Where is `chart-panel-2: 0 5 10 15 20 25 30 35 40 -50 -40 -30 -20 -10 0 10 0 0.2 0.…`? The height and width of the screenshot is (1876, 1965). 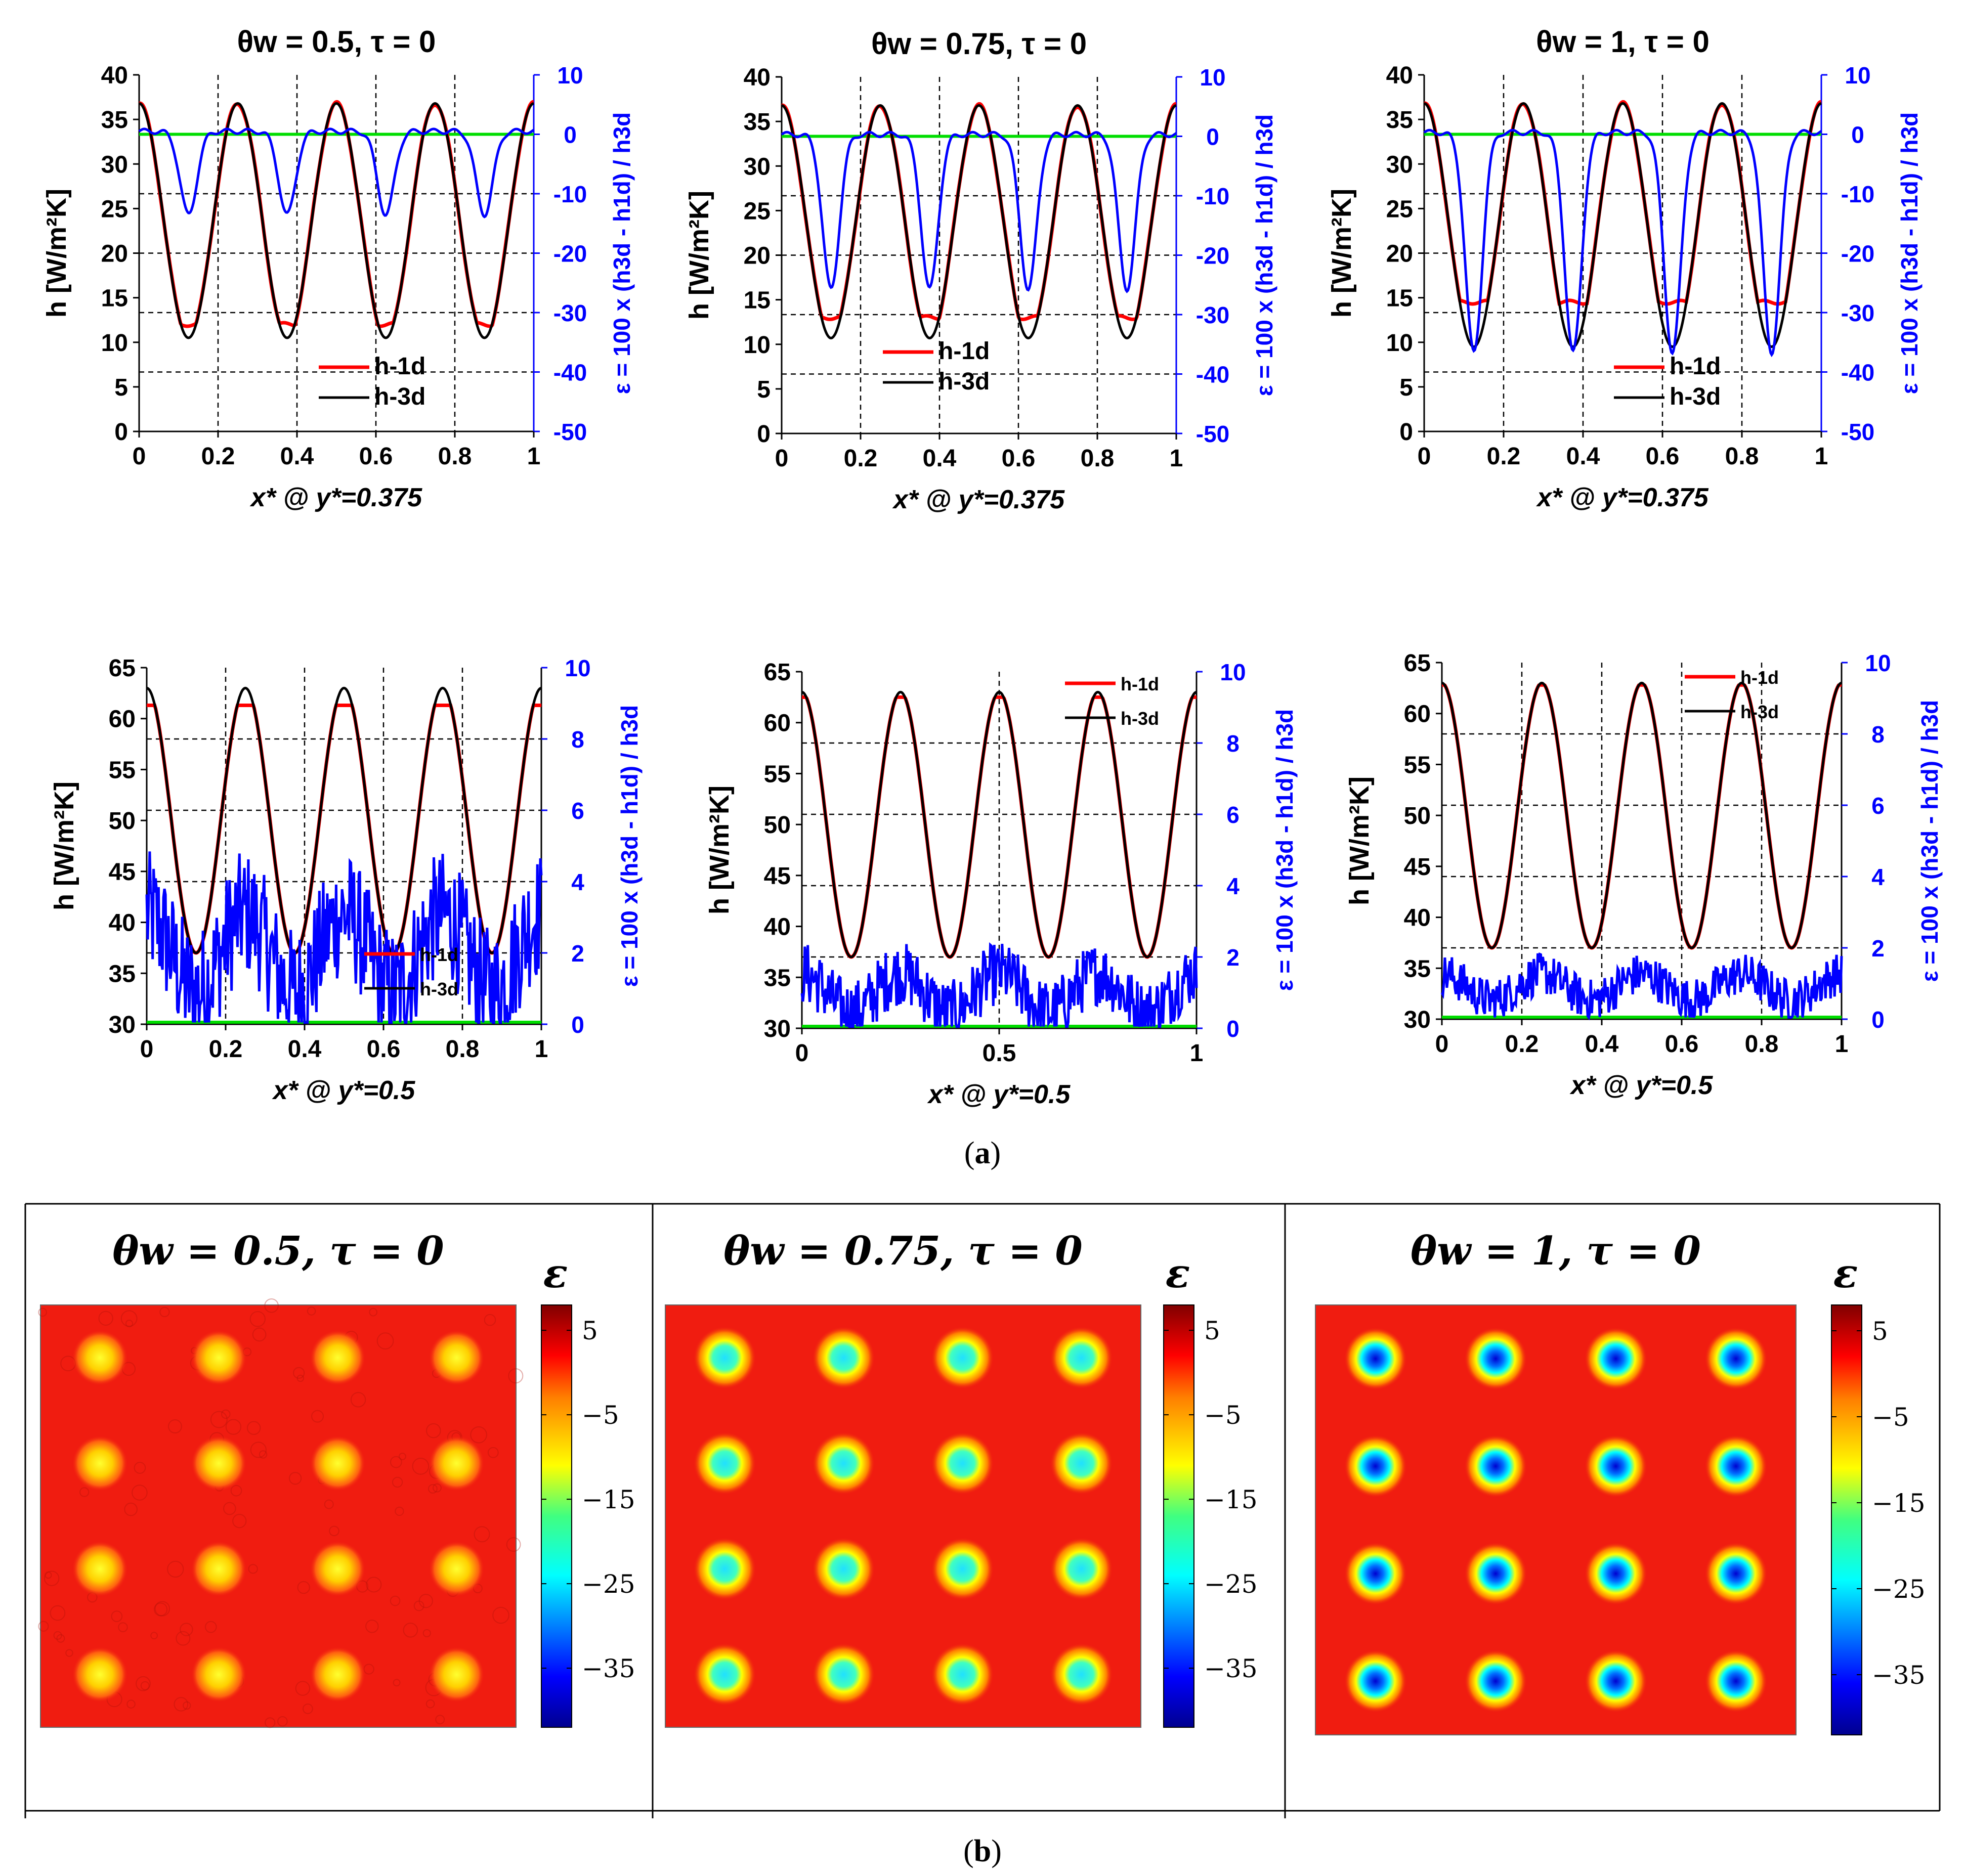 chart-panel-2: 0 5 10 15 20 25 30 35 40 -50 -40 -30 -20 -10 0 10 0 0.2 0.… is located at coordinates (980, 270).